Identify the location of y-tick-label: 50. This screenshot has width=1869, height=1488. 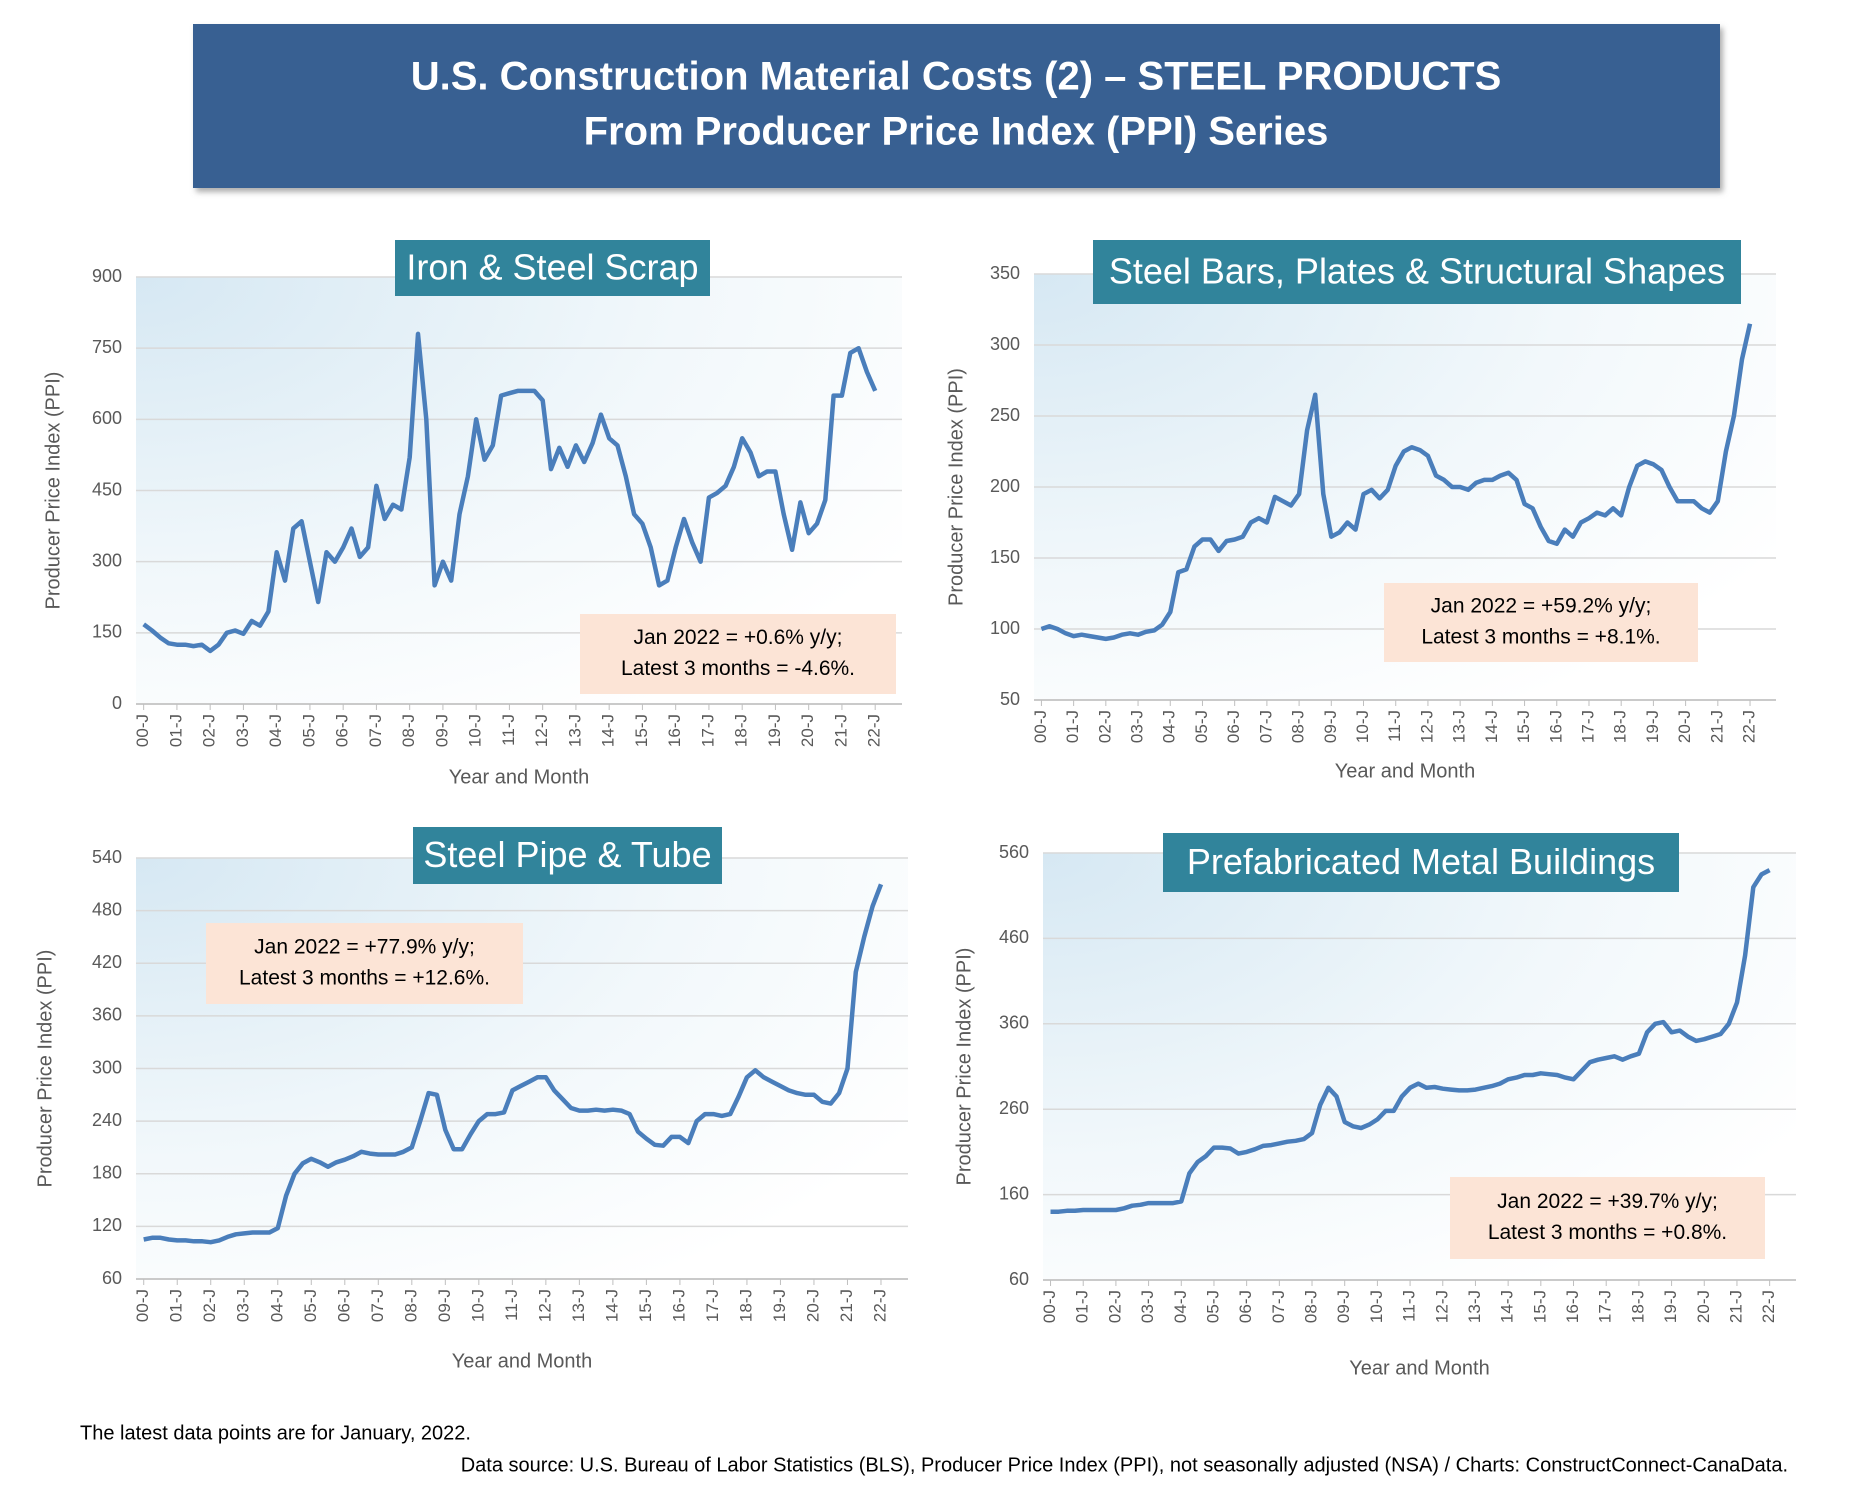
(1010, 699).